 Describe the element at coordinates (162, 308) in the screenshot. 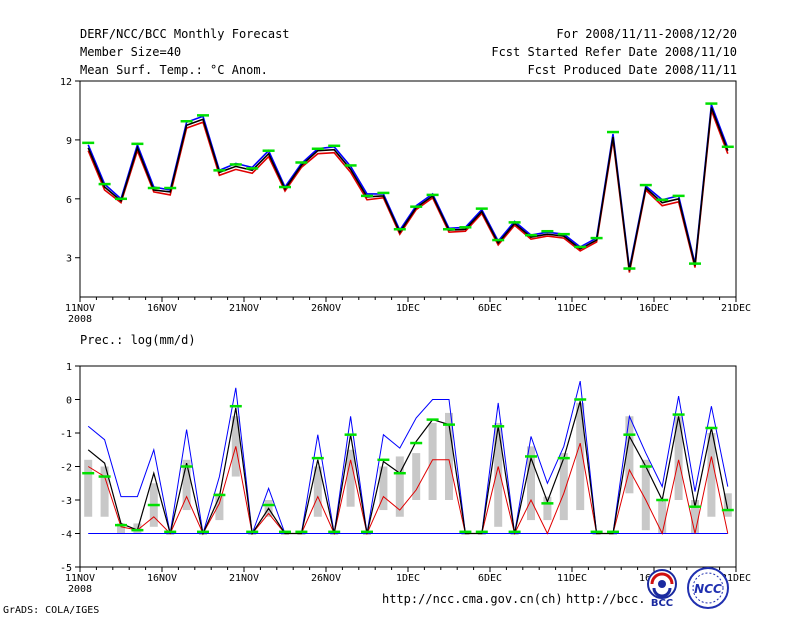

I see `temp-xtick-label: 16NOV` at that location.